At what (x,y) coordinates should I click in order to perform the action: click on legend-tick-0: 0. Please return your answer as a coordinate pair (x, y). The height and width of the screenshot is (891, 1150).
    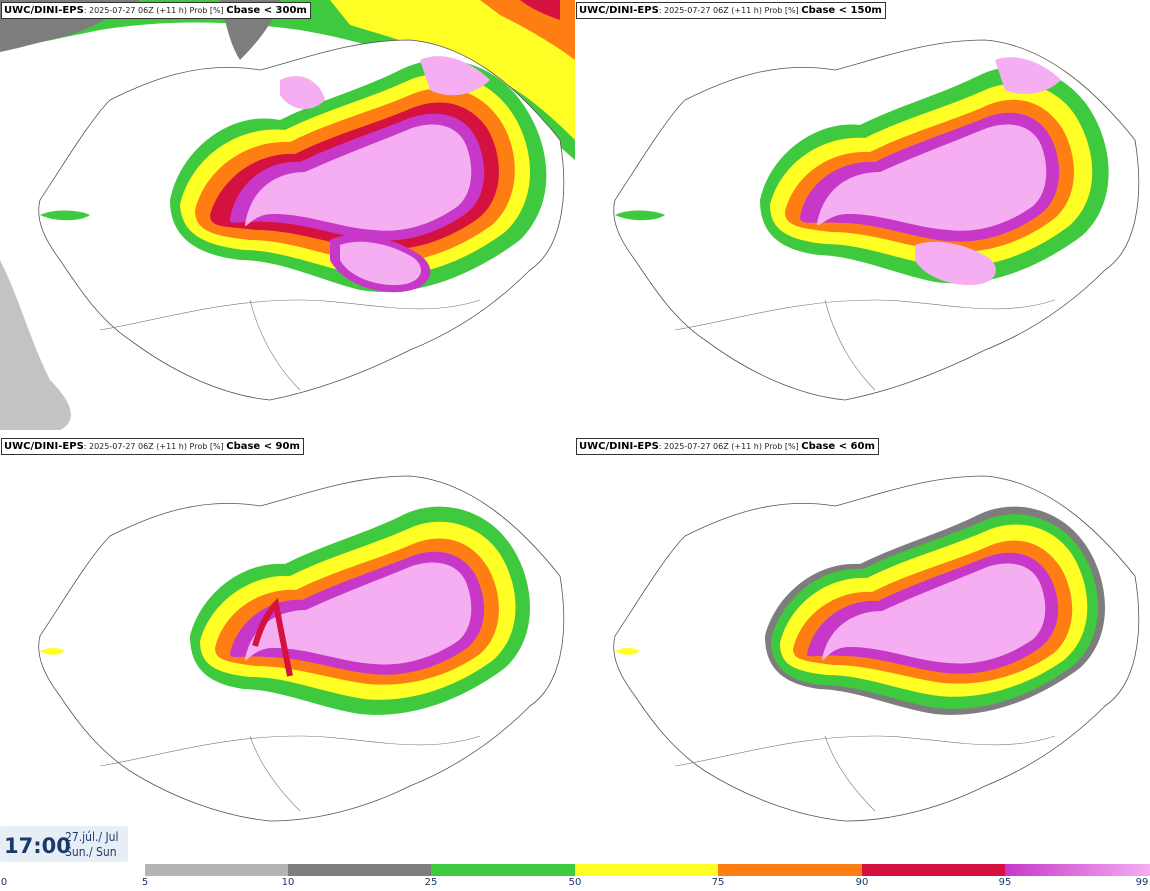
    Looking at the image, I should click on (4, 882).